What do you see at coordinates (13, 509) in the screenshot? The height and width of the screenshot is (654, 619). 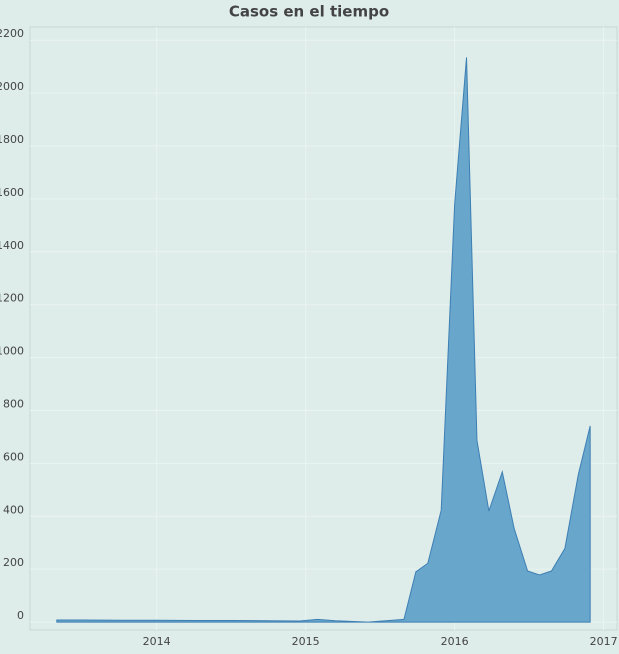 I see `y-tick-label: 400` at bounding box center [13, 509].